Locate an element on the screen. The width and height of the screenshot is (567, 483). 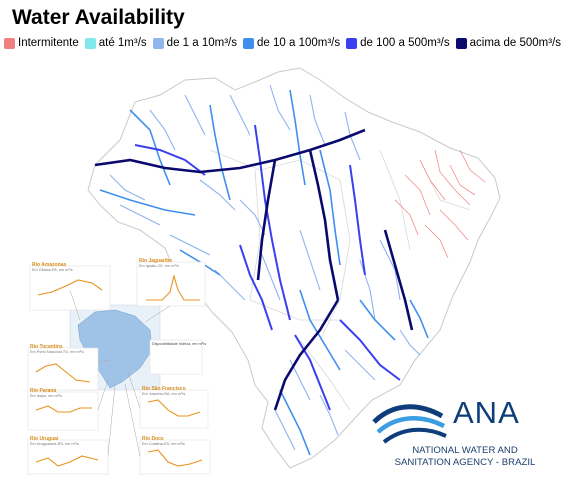
legend-label: de 100 a 500m³/s is located at coordinates (405, 43).